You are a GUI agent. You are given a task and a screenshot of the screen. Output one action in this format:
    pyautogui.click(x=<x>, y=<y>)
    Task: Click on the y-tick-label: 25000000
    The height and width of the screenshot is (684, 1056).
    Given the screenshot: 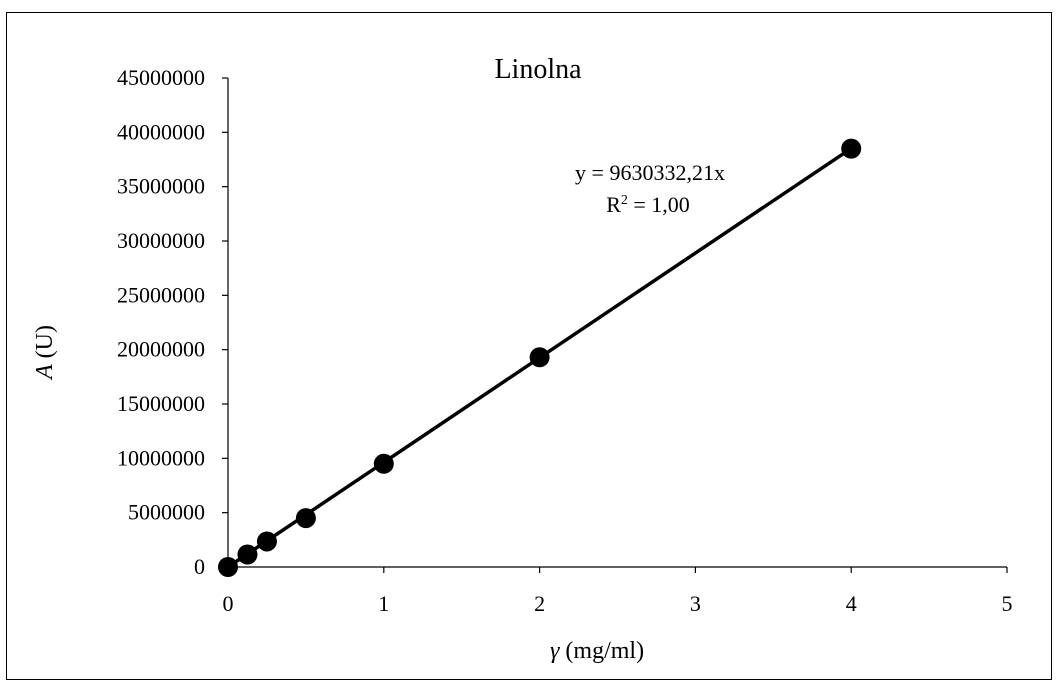 What is the action you would take?
    pyautogui.click(x=161, y=294)
    